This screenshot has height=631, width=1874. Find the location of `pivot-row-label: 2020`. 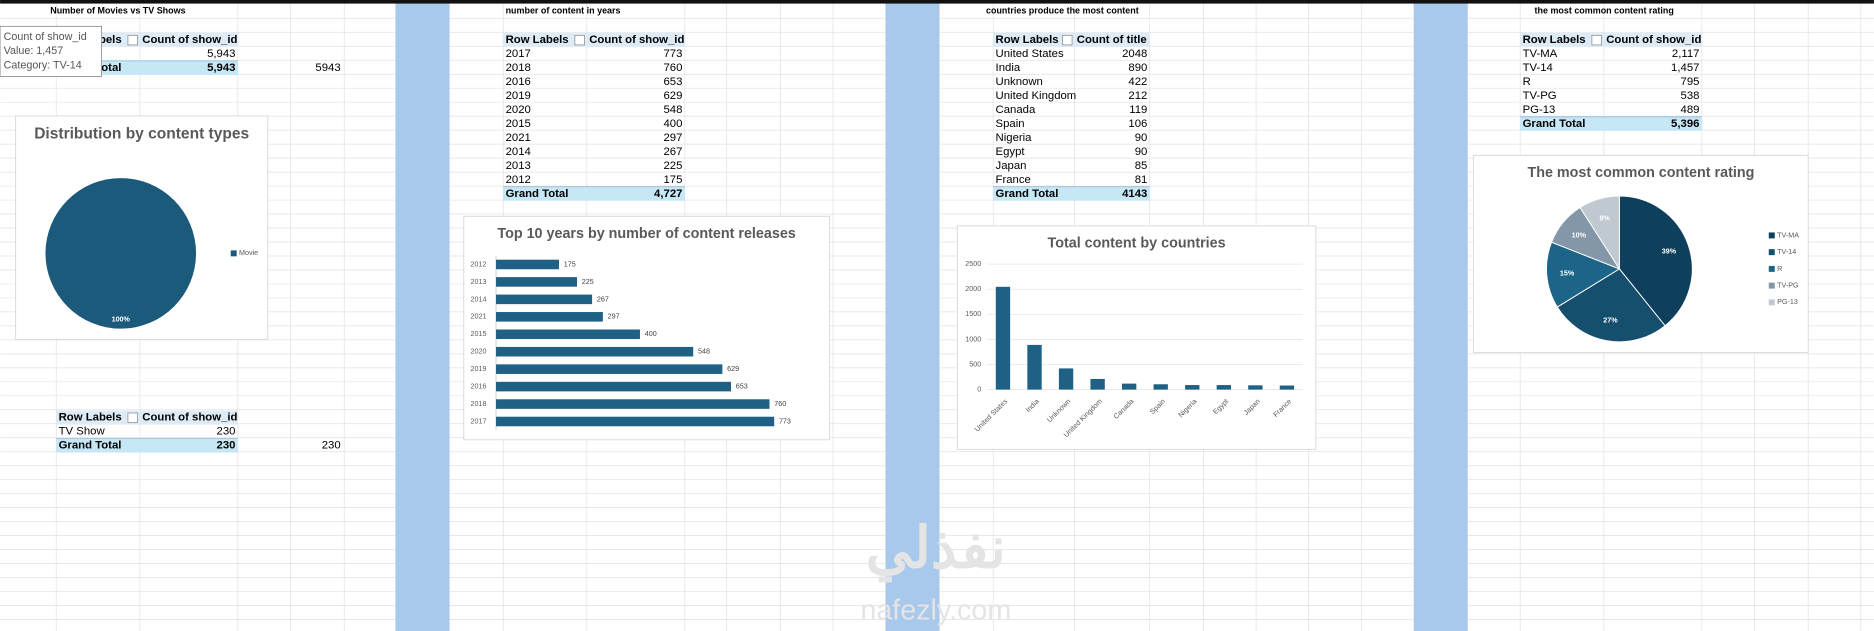

pivot-row-label: 2020 is located at coordinates (518, 110).